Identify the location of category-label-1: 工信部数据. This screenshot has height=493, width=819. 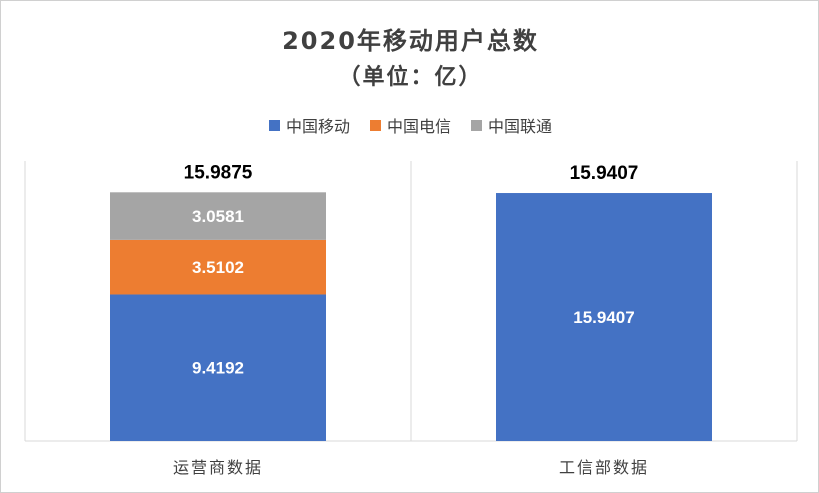
(604, 467).